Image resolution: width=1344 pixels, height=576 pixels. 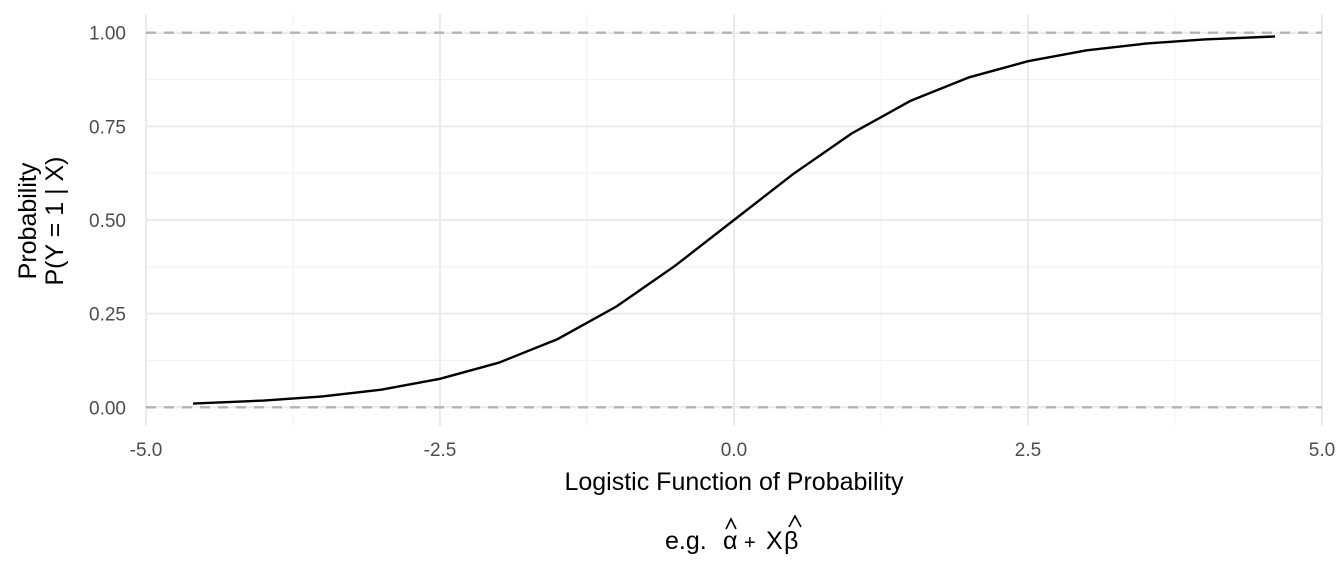 What do you see at coordinates (731, 523) in the screenshot?
I see `alpha-hat` at bounding box center [731, 523].